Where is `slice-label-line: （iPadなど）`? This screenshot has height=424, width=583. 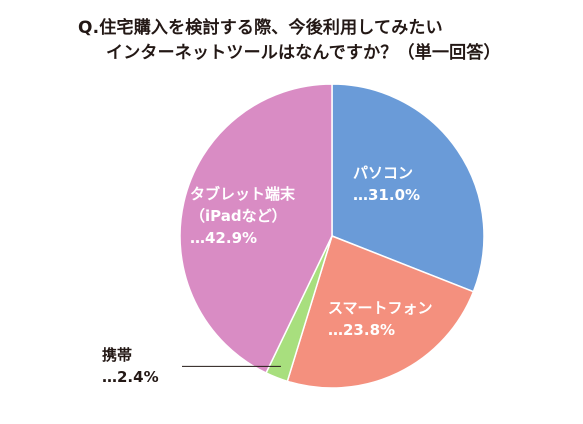 slice-label-line: （iPadなど） is located at coordinates (238, 216).